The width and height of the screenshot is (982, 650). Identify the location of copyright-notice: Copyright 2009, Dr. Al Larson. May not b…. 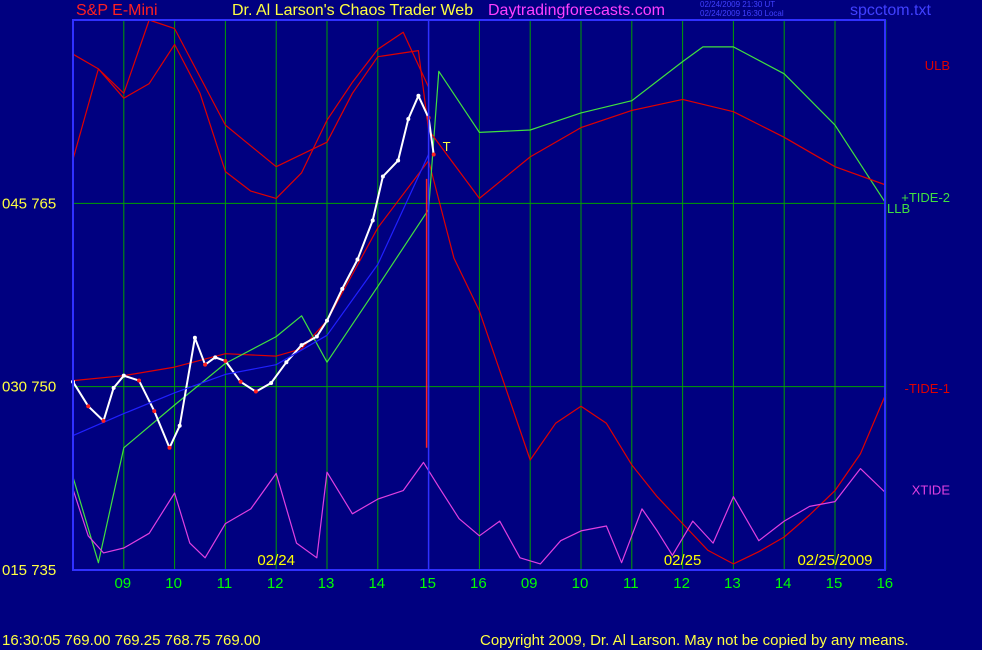
(694, 640).